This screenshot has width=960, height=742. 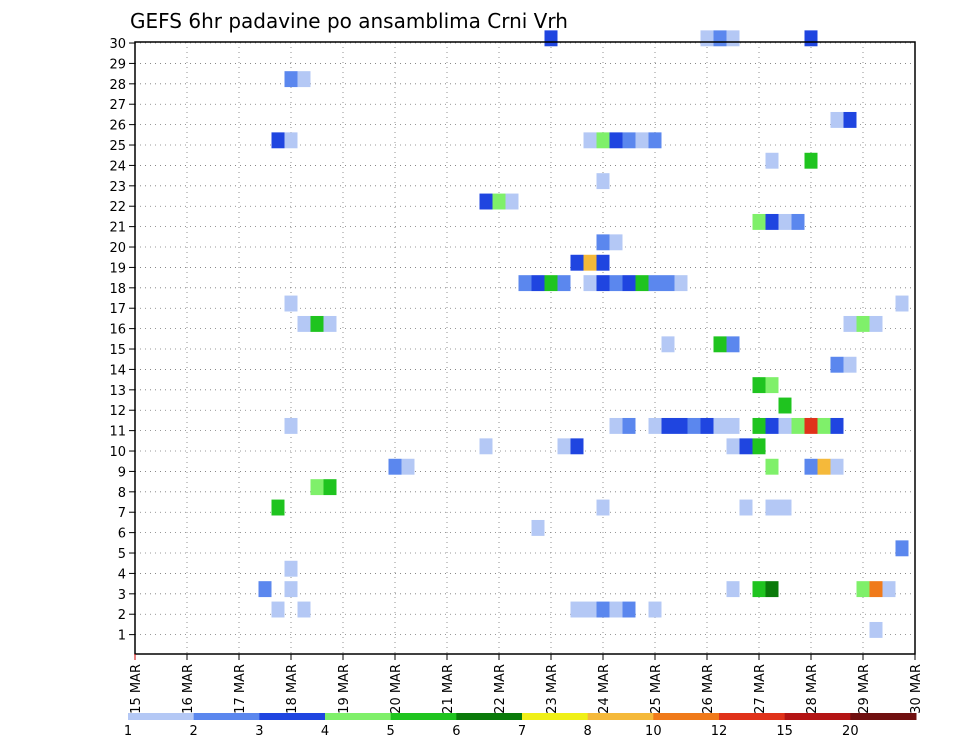 I want to click on y-tick-label: 26, so click(x=117, y=126).